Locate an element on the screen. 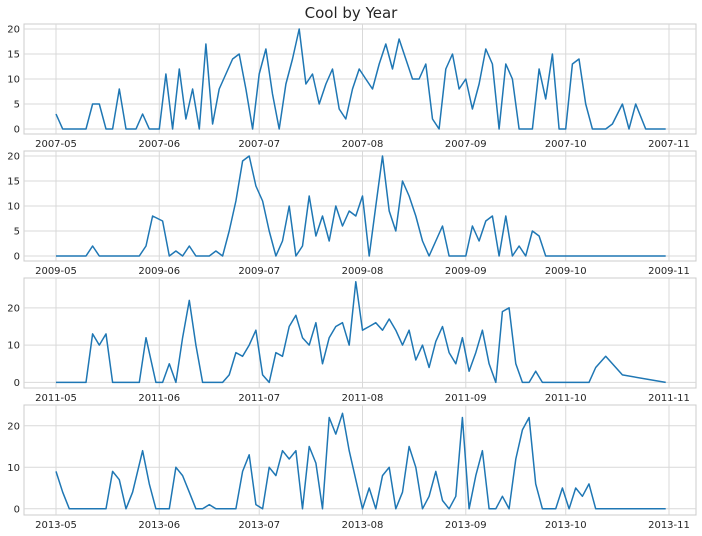  x-tick-label: 2011-06 is located at coordinates (159, 398).